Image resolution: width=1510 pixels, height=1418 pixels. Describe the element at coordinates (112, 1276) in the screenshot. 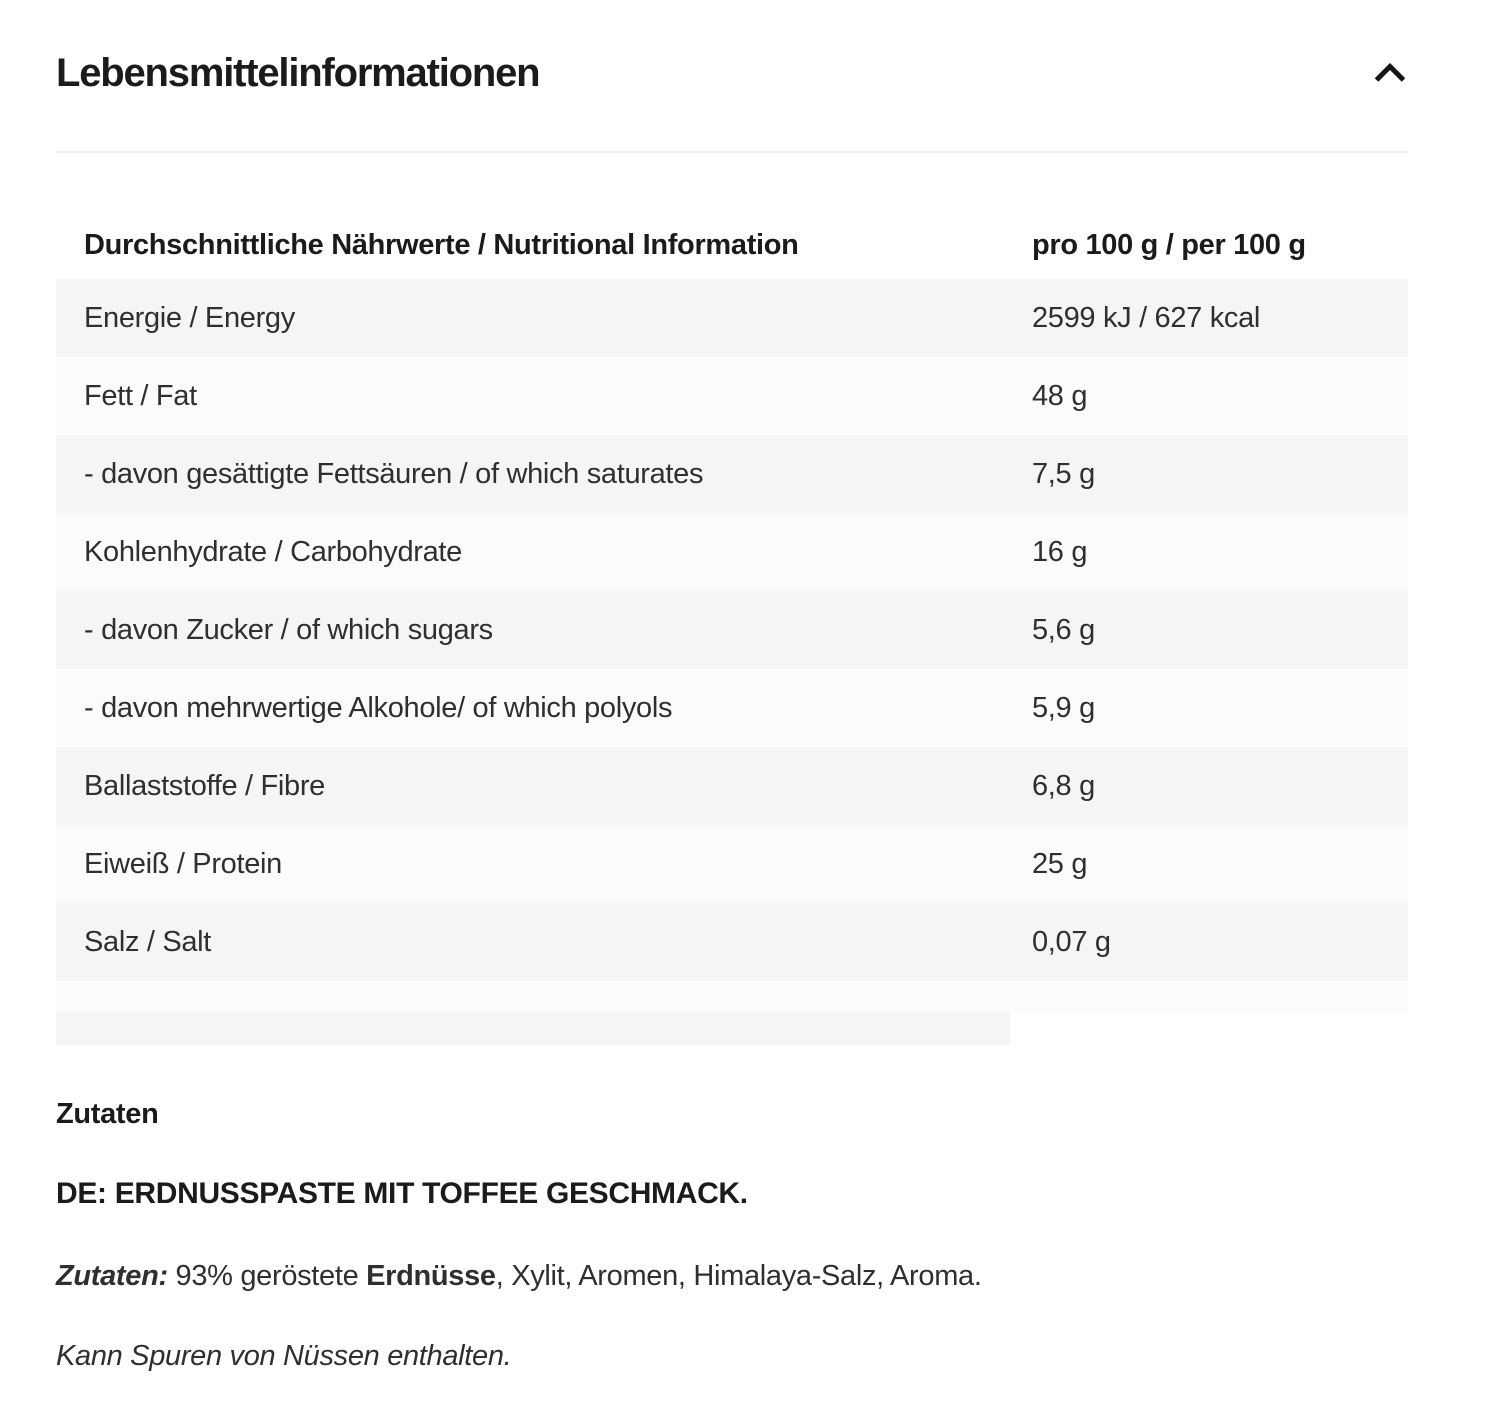

I see `ingredients-list-label: Zutaten:` at that location.